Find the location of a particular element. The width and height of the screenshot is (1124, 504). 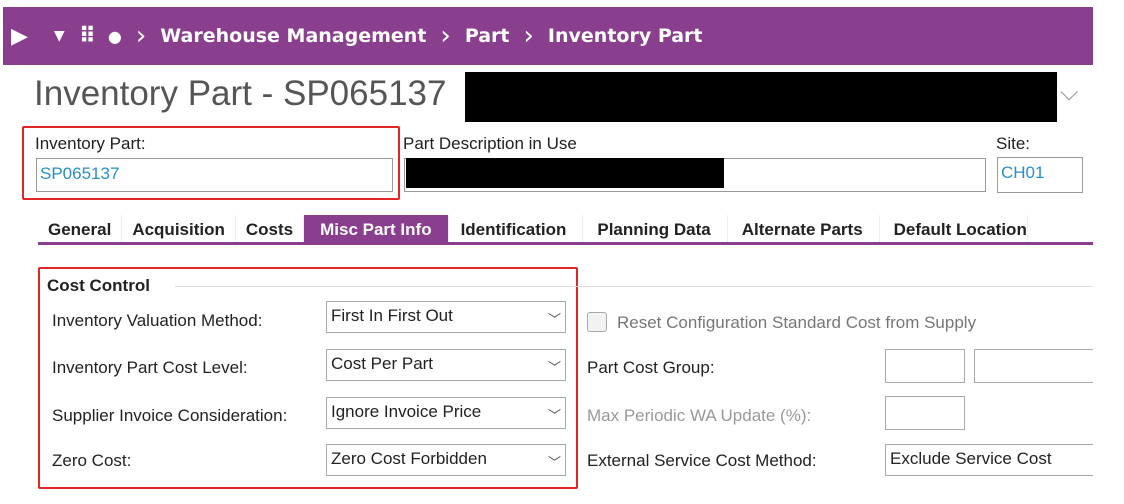

tab-misc-part-info: Misc Part Info is located at coordinates (376, 228).